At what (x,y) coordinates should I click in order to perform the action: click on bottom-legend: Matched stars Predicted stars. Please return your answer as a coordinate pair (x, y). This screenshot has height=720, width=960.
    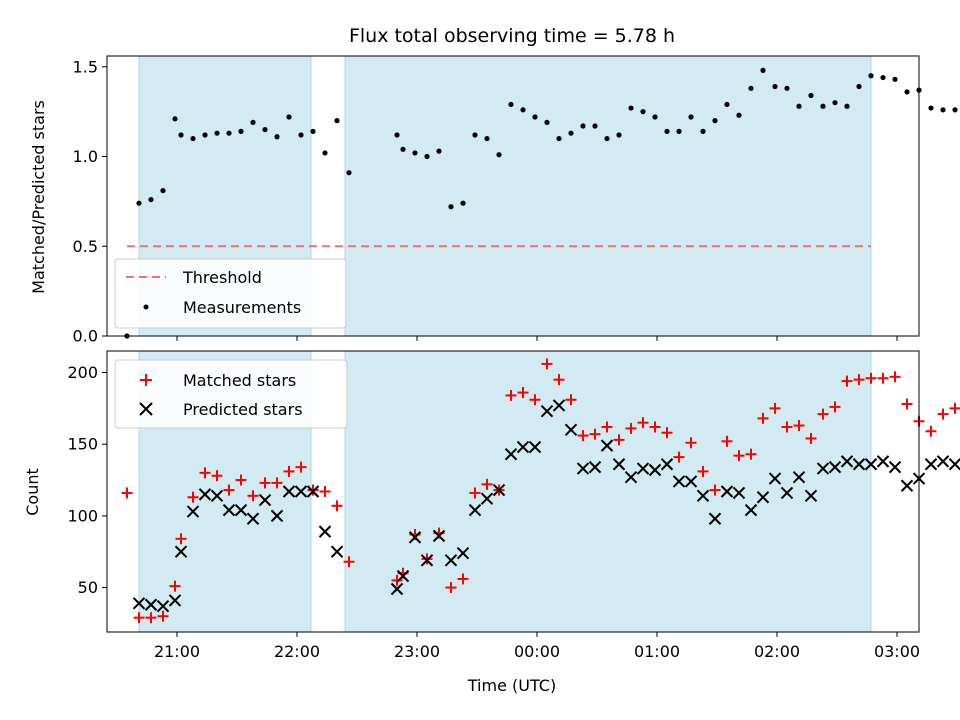
    Looking at the image, I should click on (231, 394).